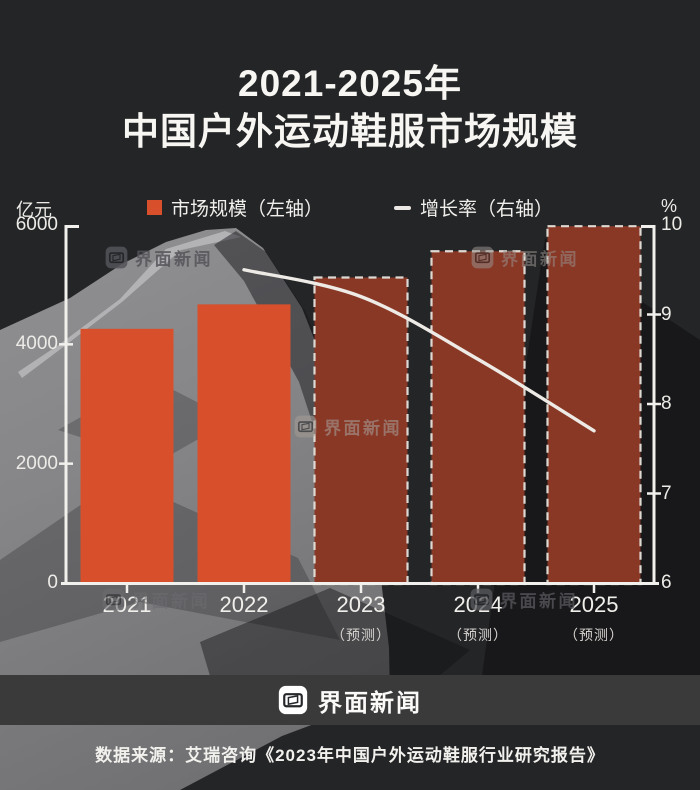 This screenshot has height=790, width=700. I want to click on category-label-2025: 2025 （预测）, so click(594, 618).